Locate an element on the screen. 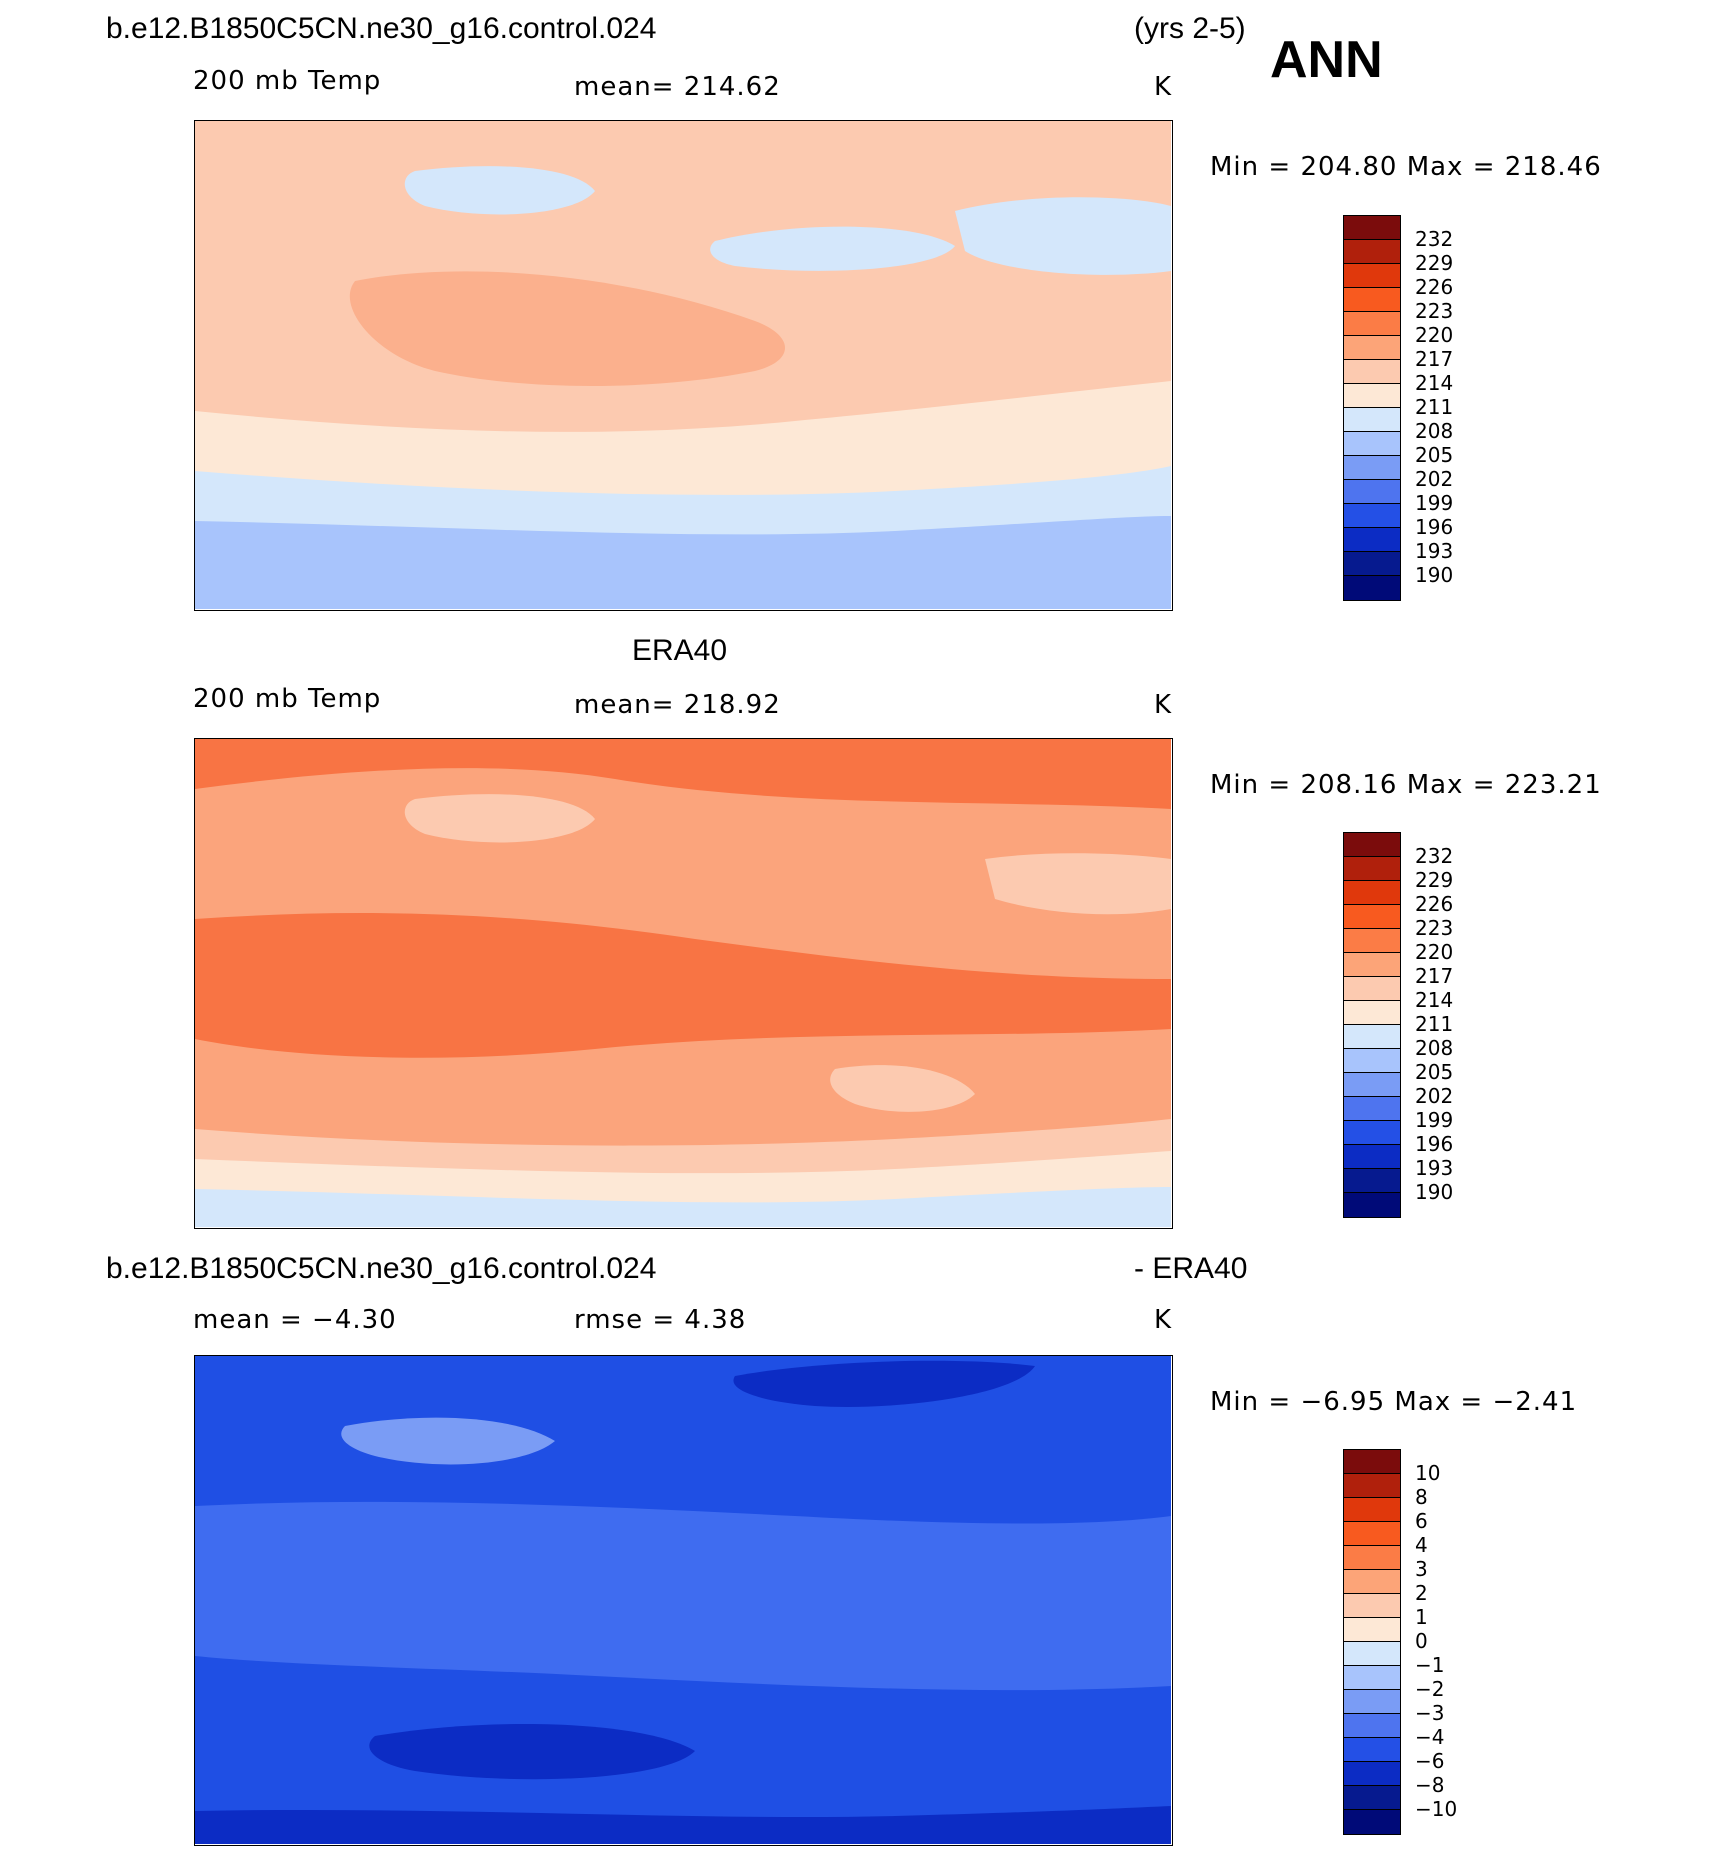 Image resolution: width=1710 pixels, height=1863 pixels. diff-band-minus-2-asia is located at coordinates (448, 1441).